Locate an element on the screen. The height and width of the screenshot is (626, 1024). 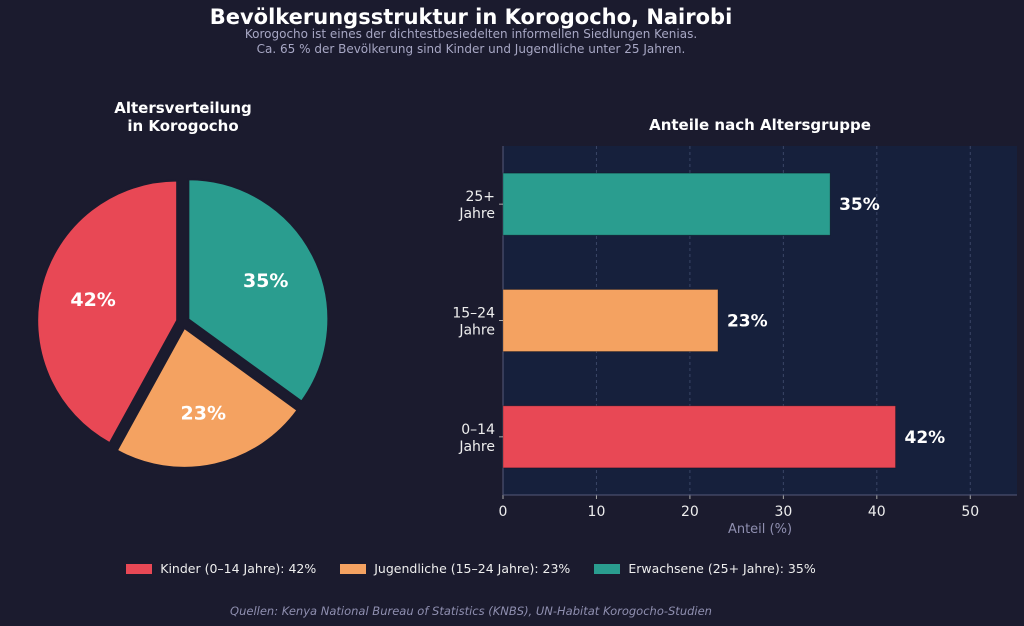
bar-title: Anteile nach Altersgruppe is located at coordinates (760, 125).